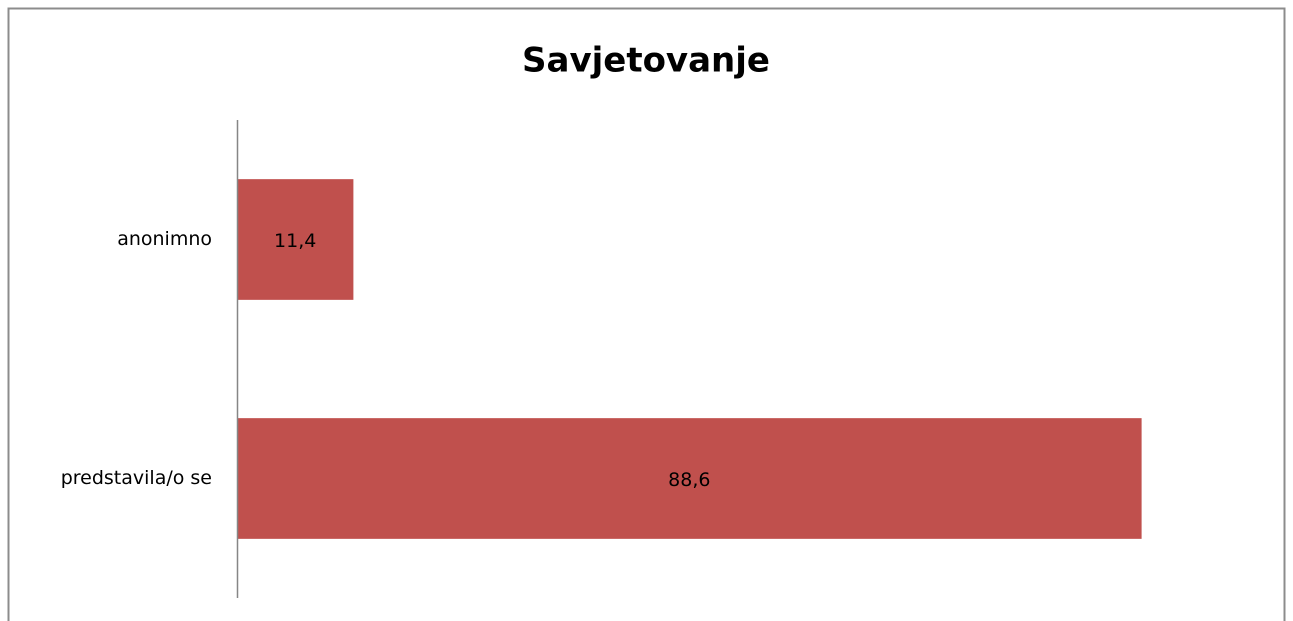 The height and width of the screenshot is (621, 1293). I want to click on y-tick-label: anonimno, so click(164, 239).